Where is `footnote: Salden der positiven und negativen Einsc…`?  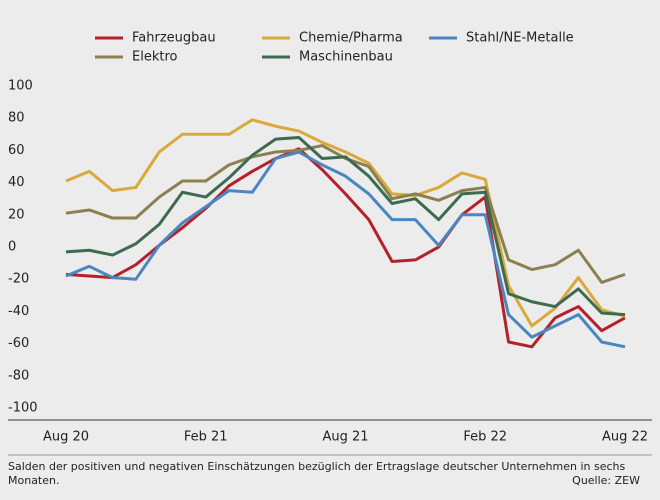
footnote: Salden der positiven und negativen Einsc… is located at coordinates (317, 473).